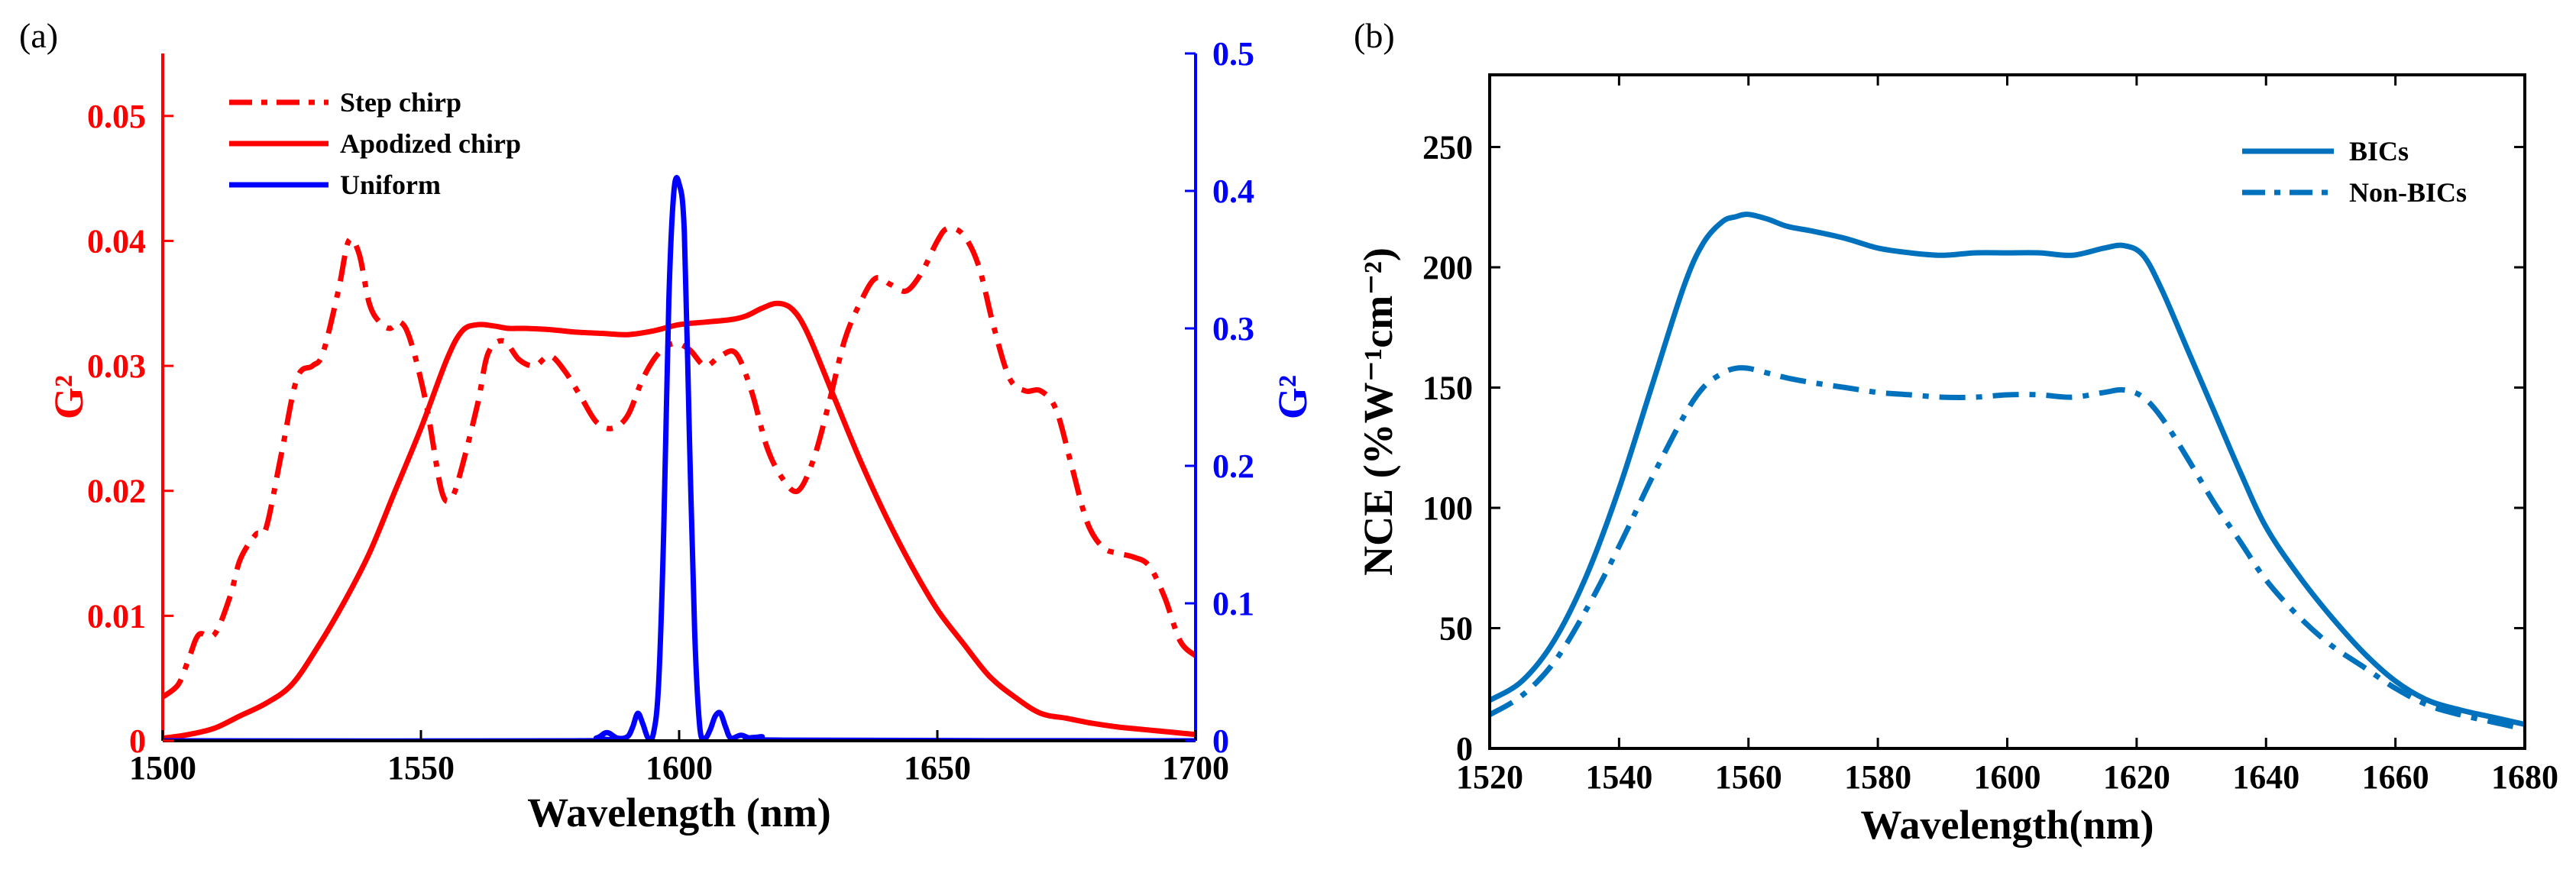 Image resolution: width=2576 pixels, height=892 pixels. Describe the element at coordinates (2265, 777) in the screenshot. I see `panel-b-x-tick-label: 1640` at that location.